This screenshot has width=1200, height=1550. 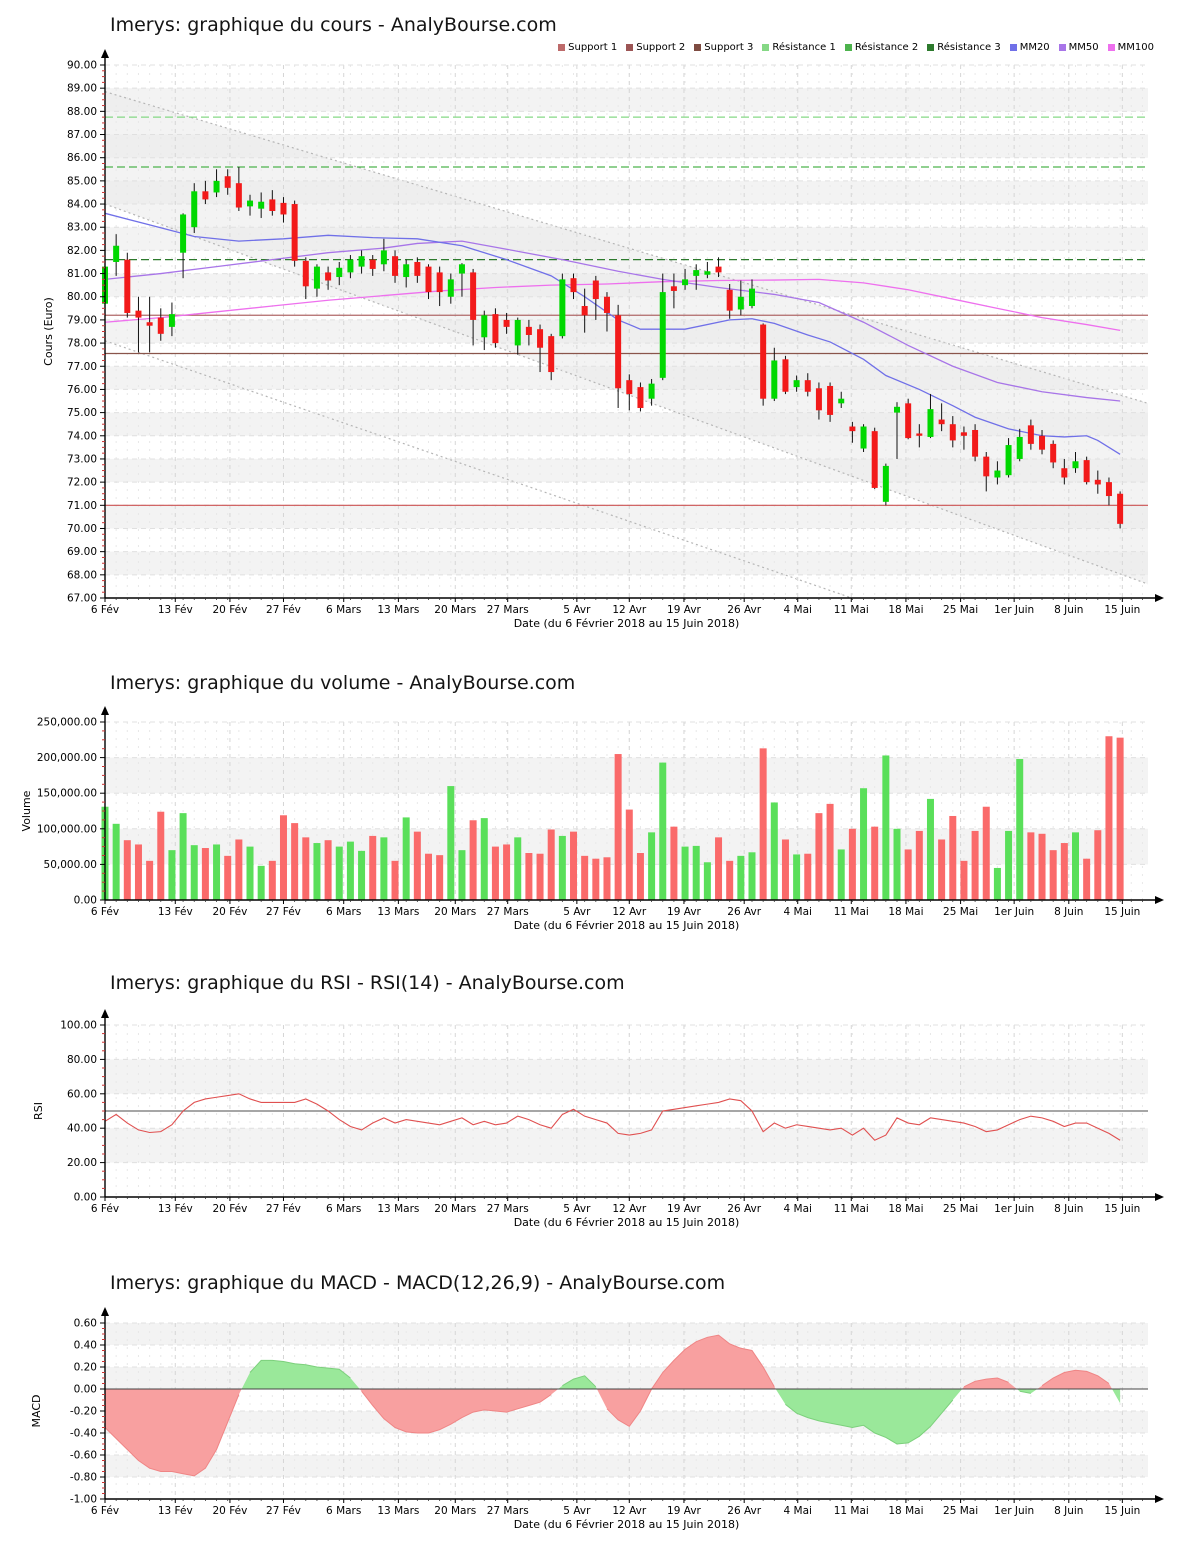 I want to click on legend-item-mm50: MM50, so click(x=1078, y=47).